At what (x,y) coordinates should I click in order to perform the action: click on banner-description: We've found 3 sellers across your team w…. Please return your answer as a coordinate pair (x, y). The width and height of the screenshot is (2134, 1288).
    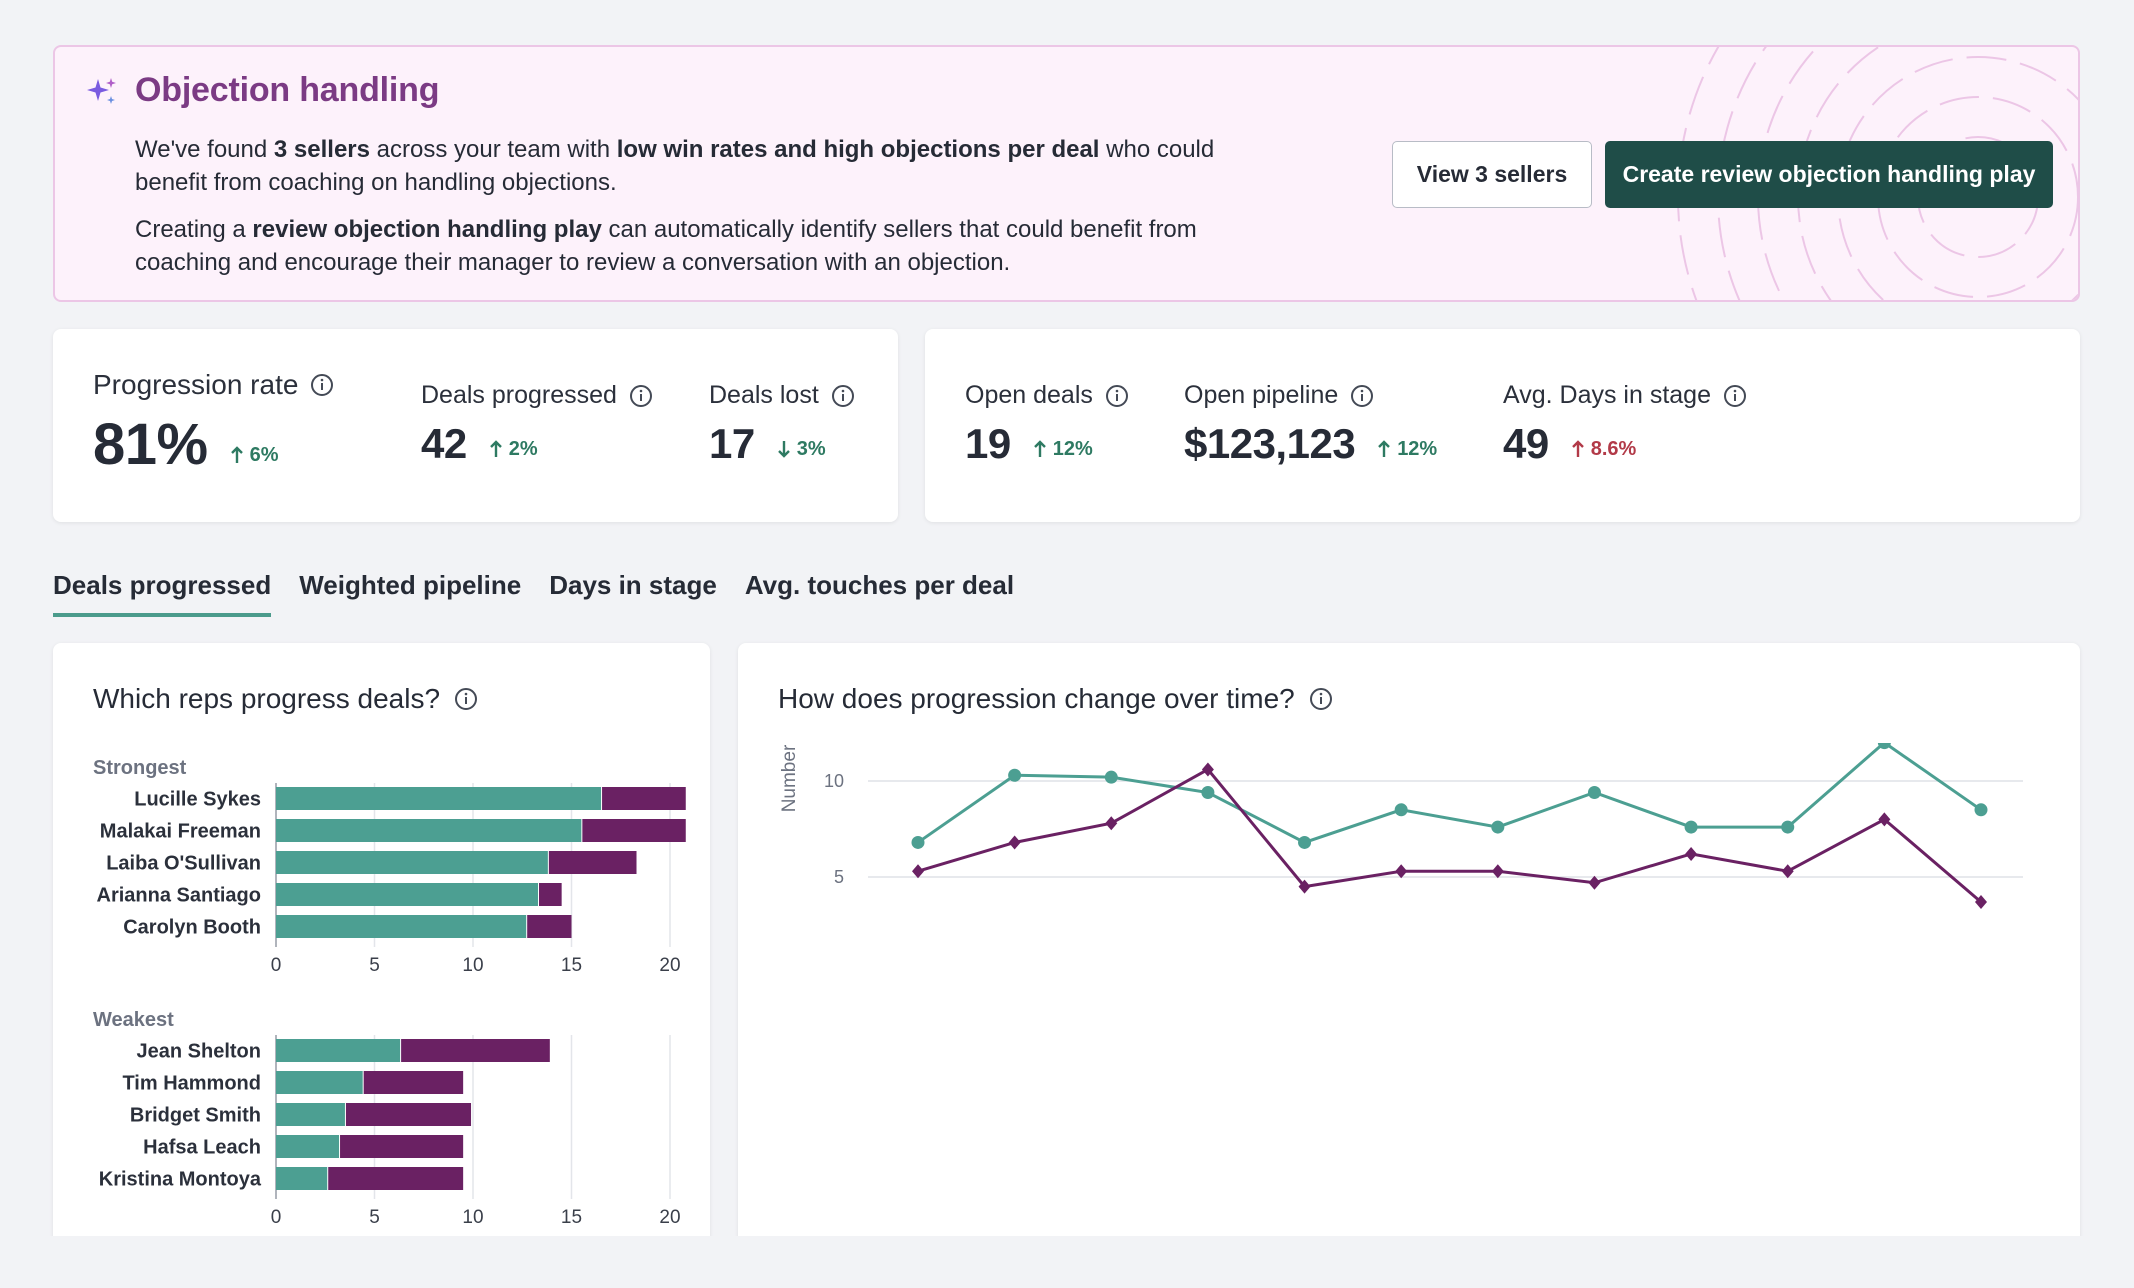
    Looking at the image, I should click on (710, 213).